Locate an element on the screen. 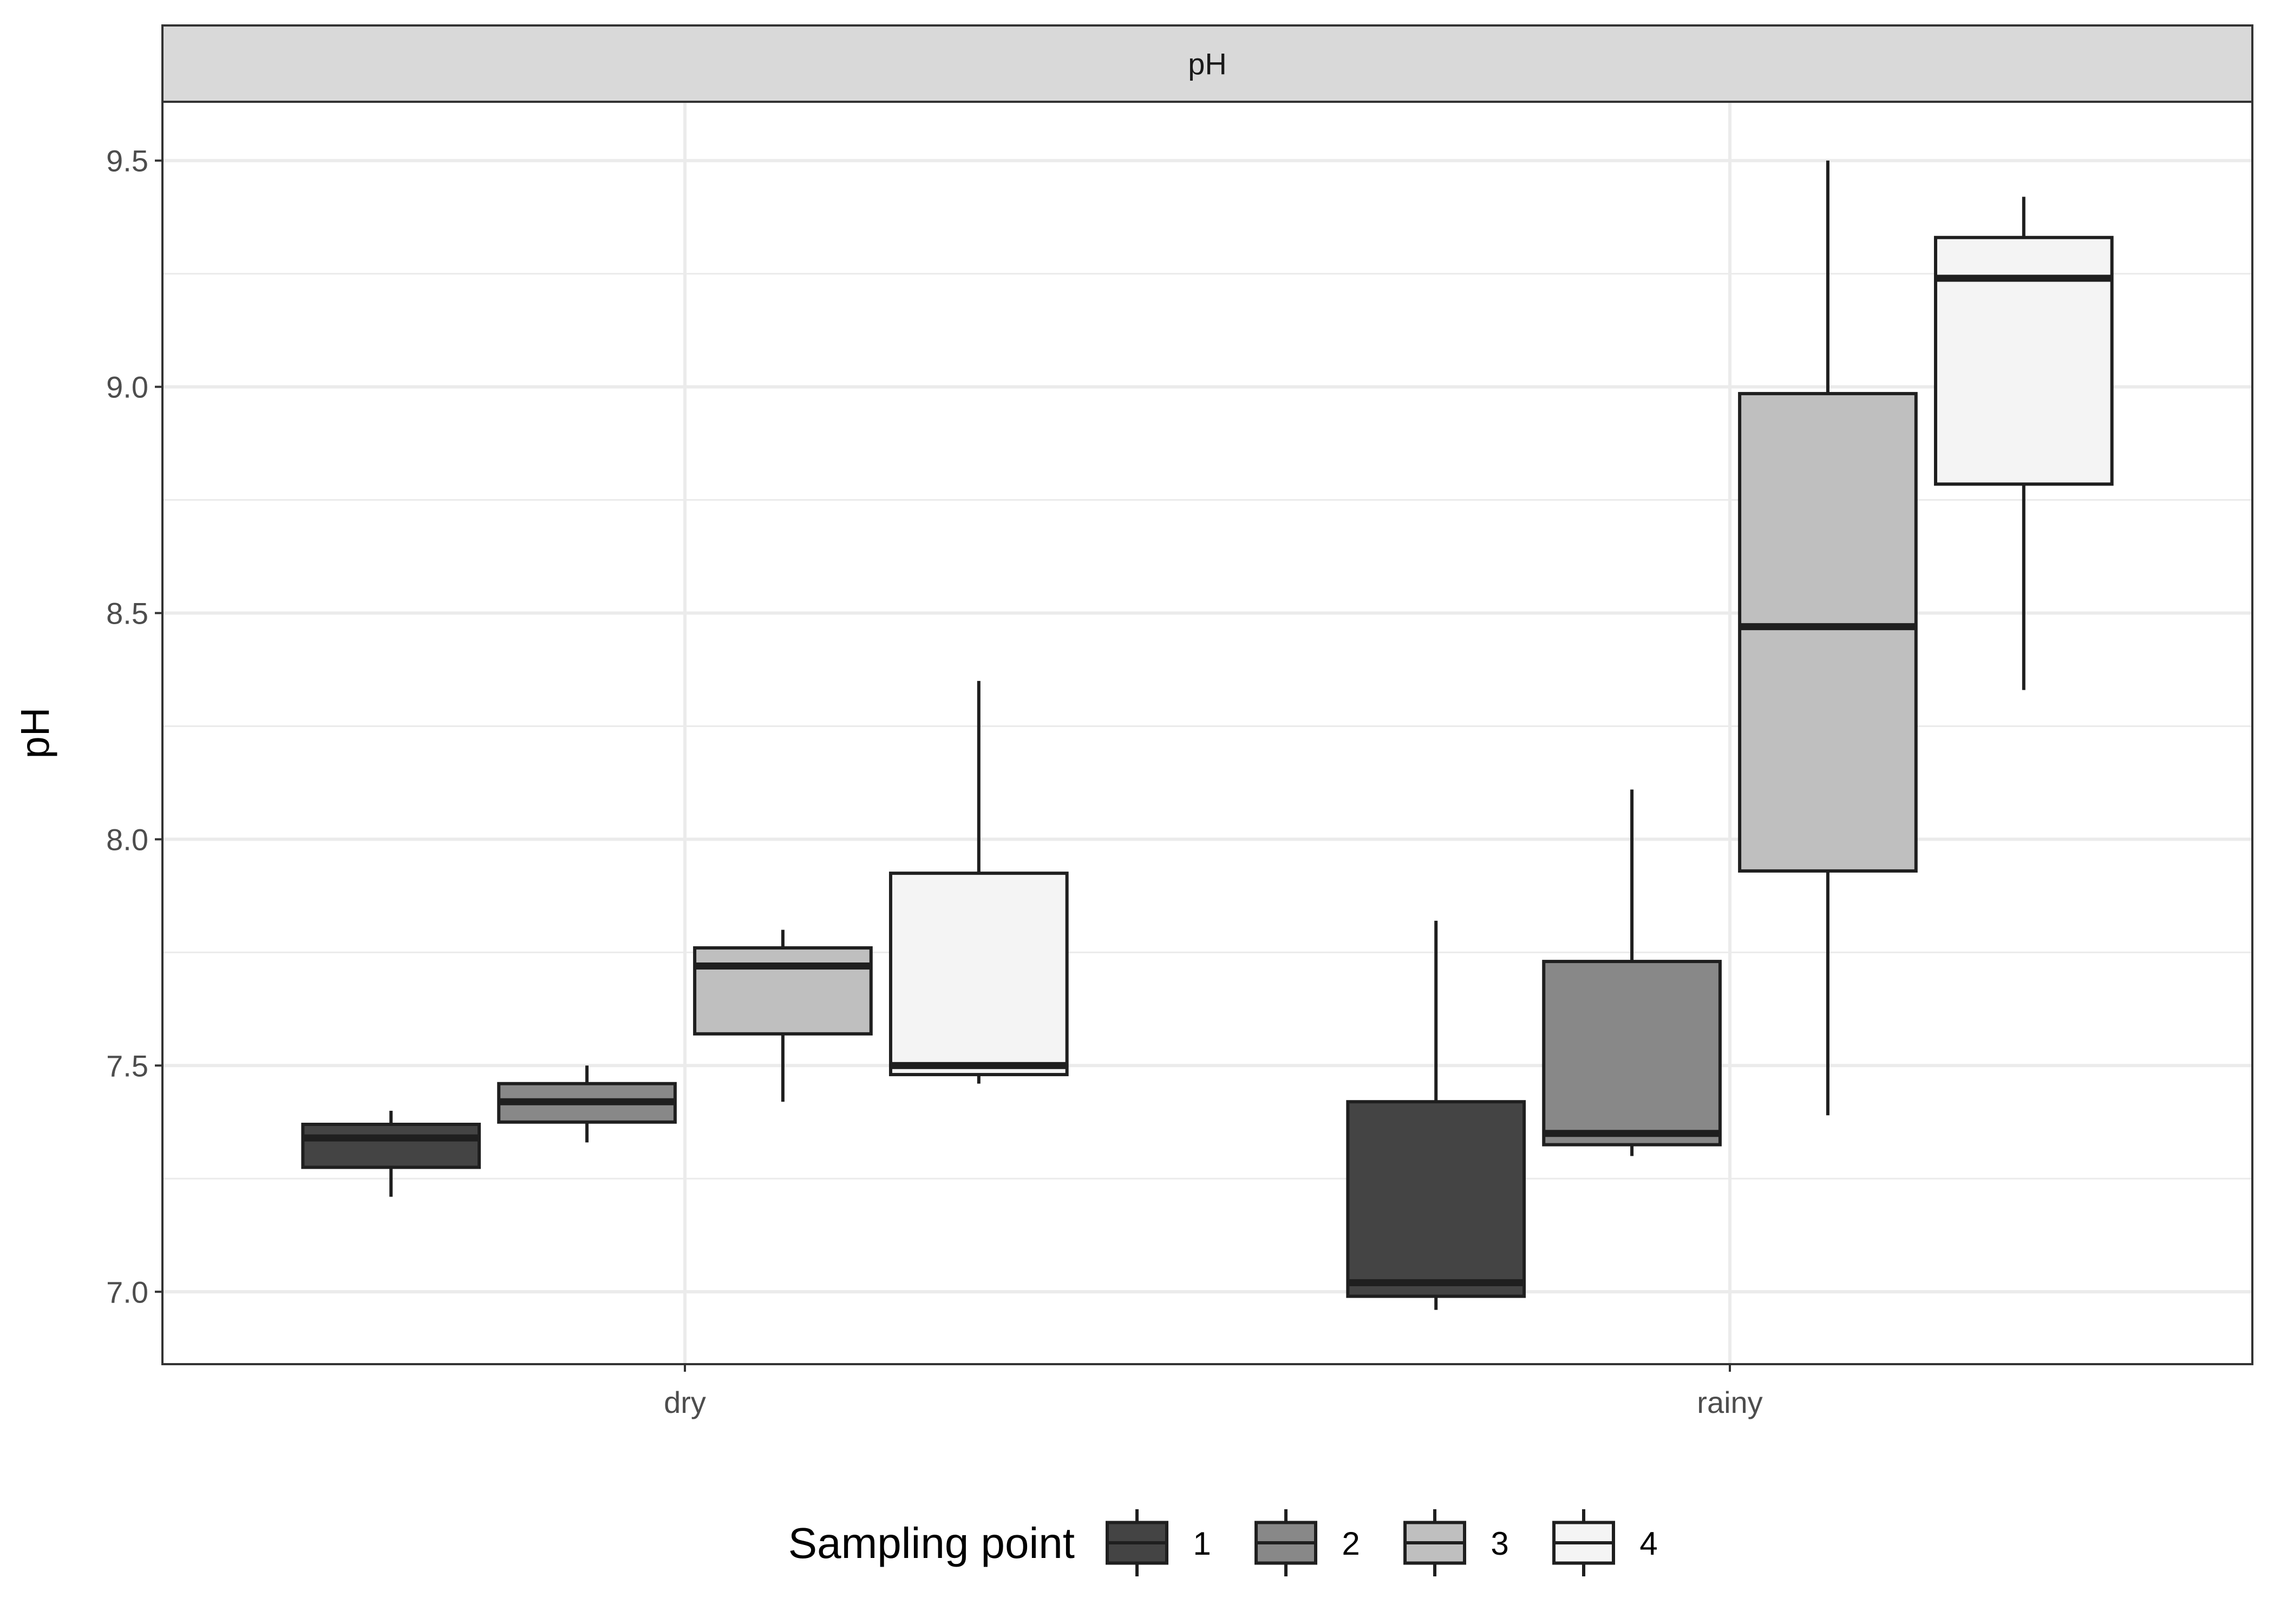  legend-item-1: 1 is located at coordinates (1159, 1542).